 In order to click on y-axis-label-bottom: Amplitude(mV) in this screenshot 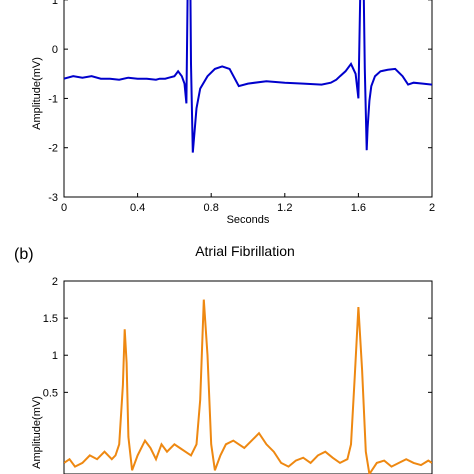, I will do `click(37, 432)`.